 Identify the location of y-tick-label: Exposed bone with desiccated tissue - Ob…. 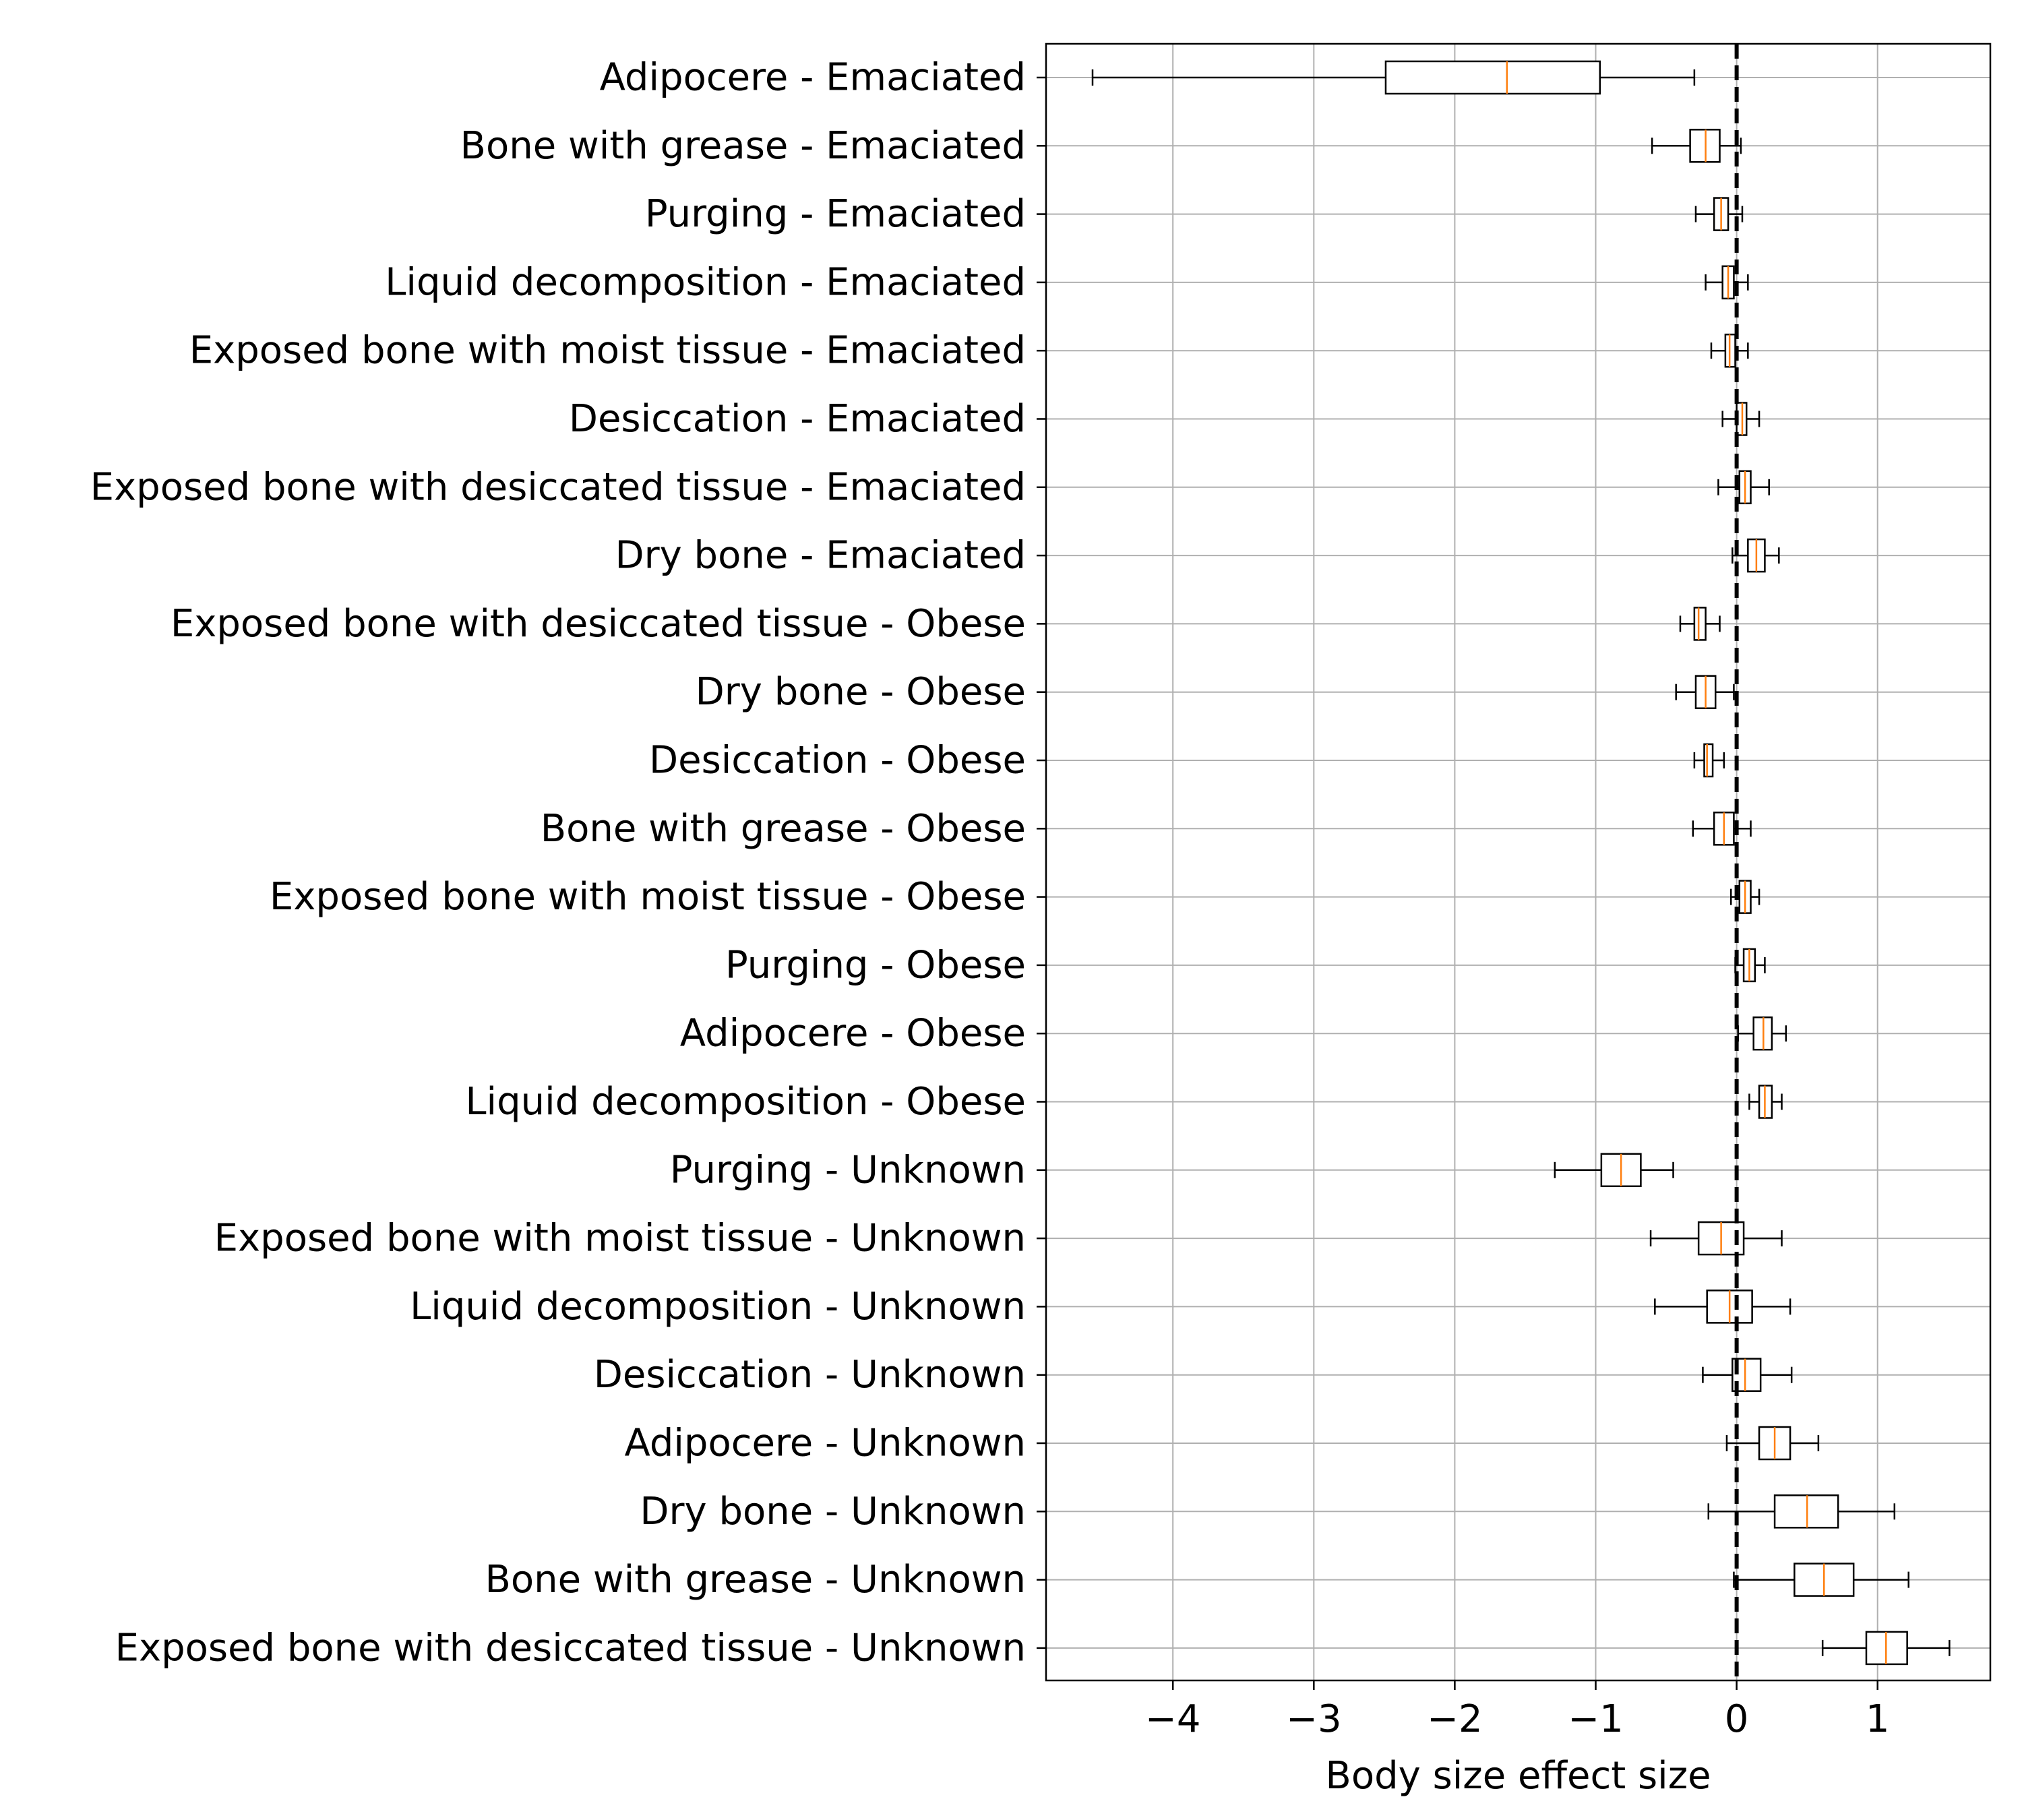
(598, 624).